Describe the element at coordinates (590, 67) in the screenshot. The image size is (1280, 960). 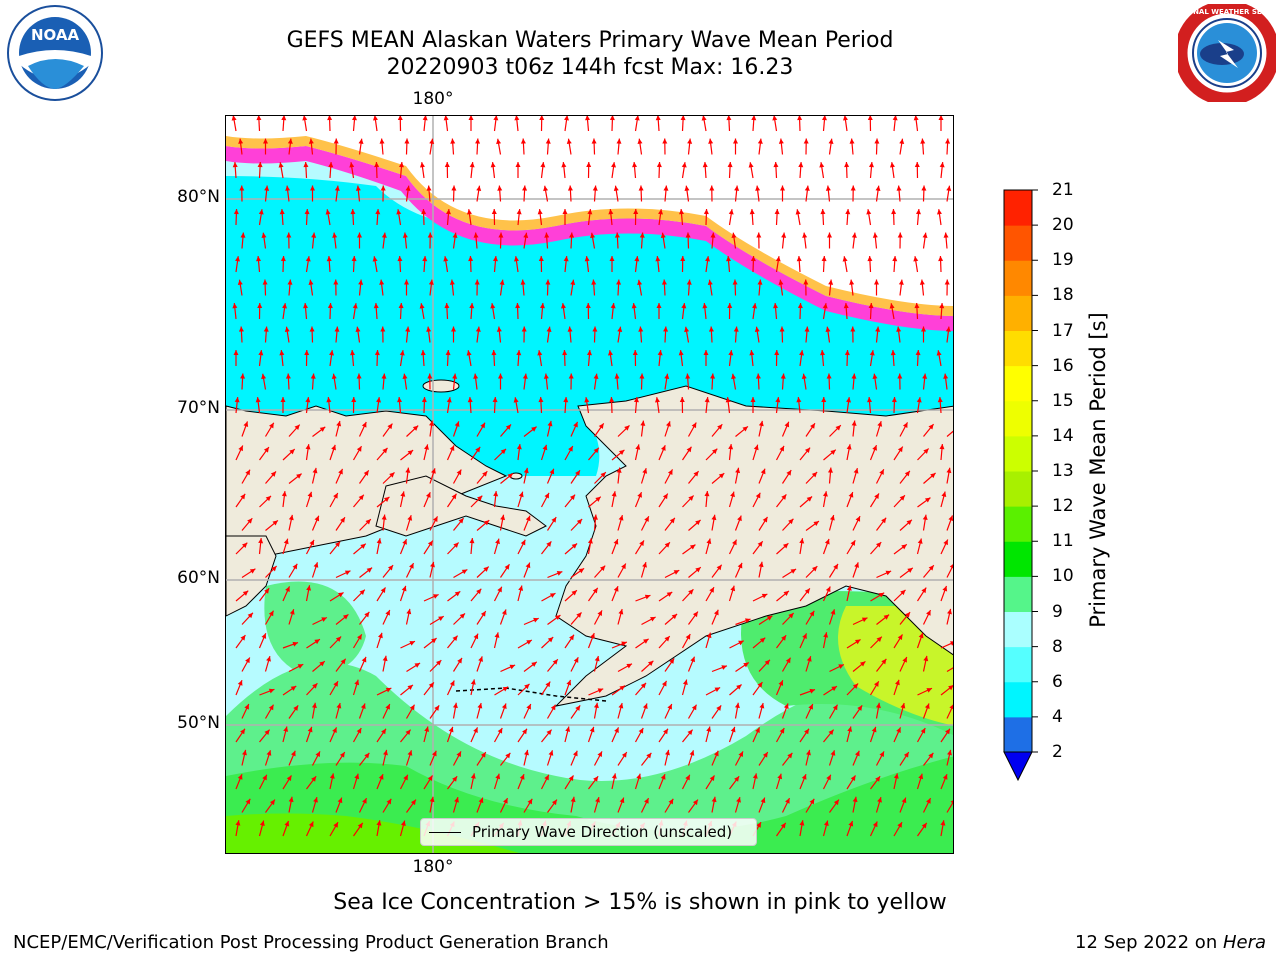
I see `chart-subtitle: 20220903 t06z 144h fcst Max: 16.23` at that location.